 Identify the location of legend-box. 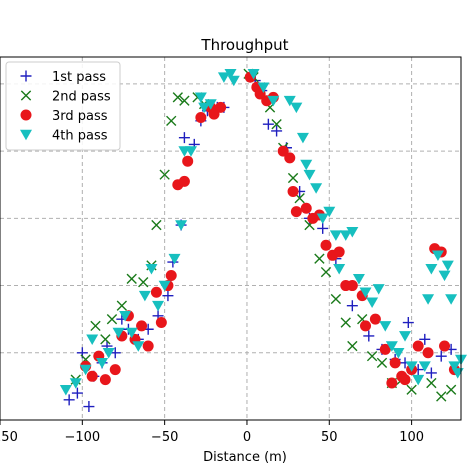
(63, 106).